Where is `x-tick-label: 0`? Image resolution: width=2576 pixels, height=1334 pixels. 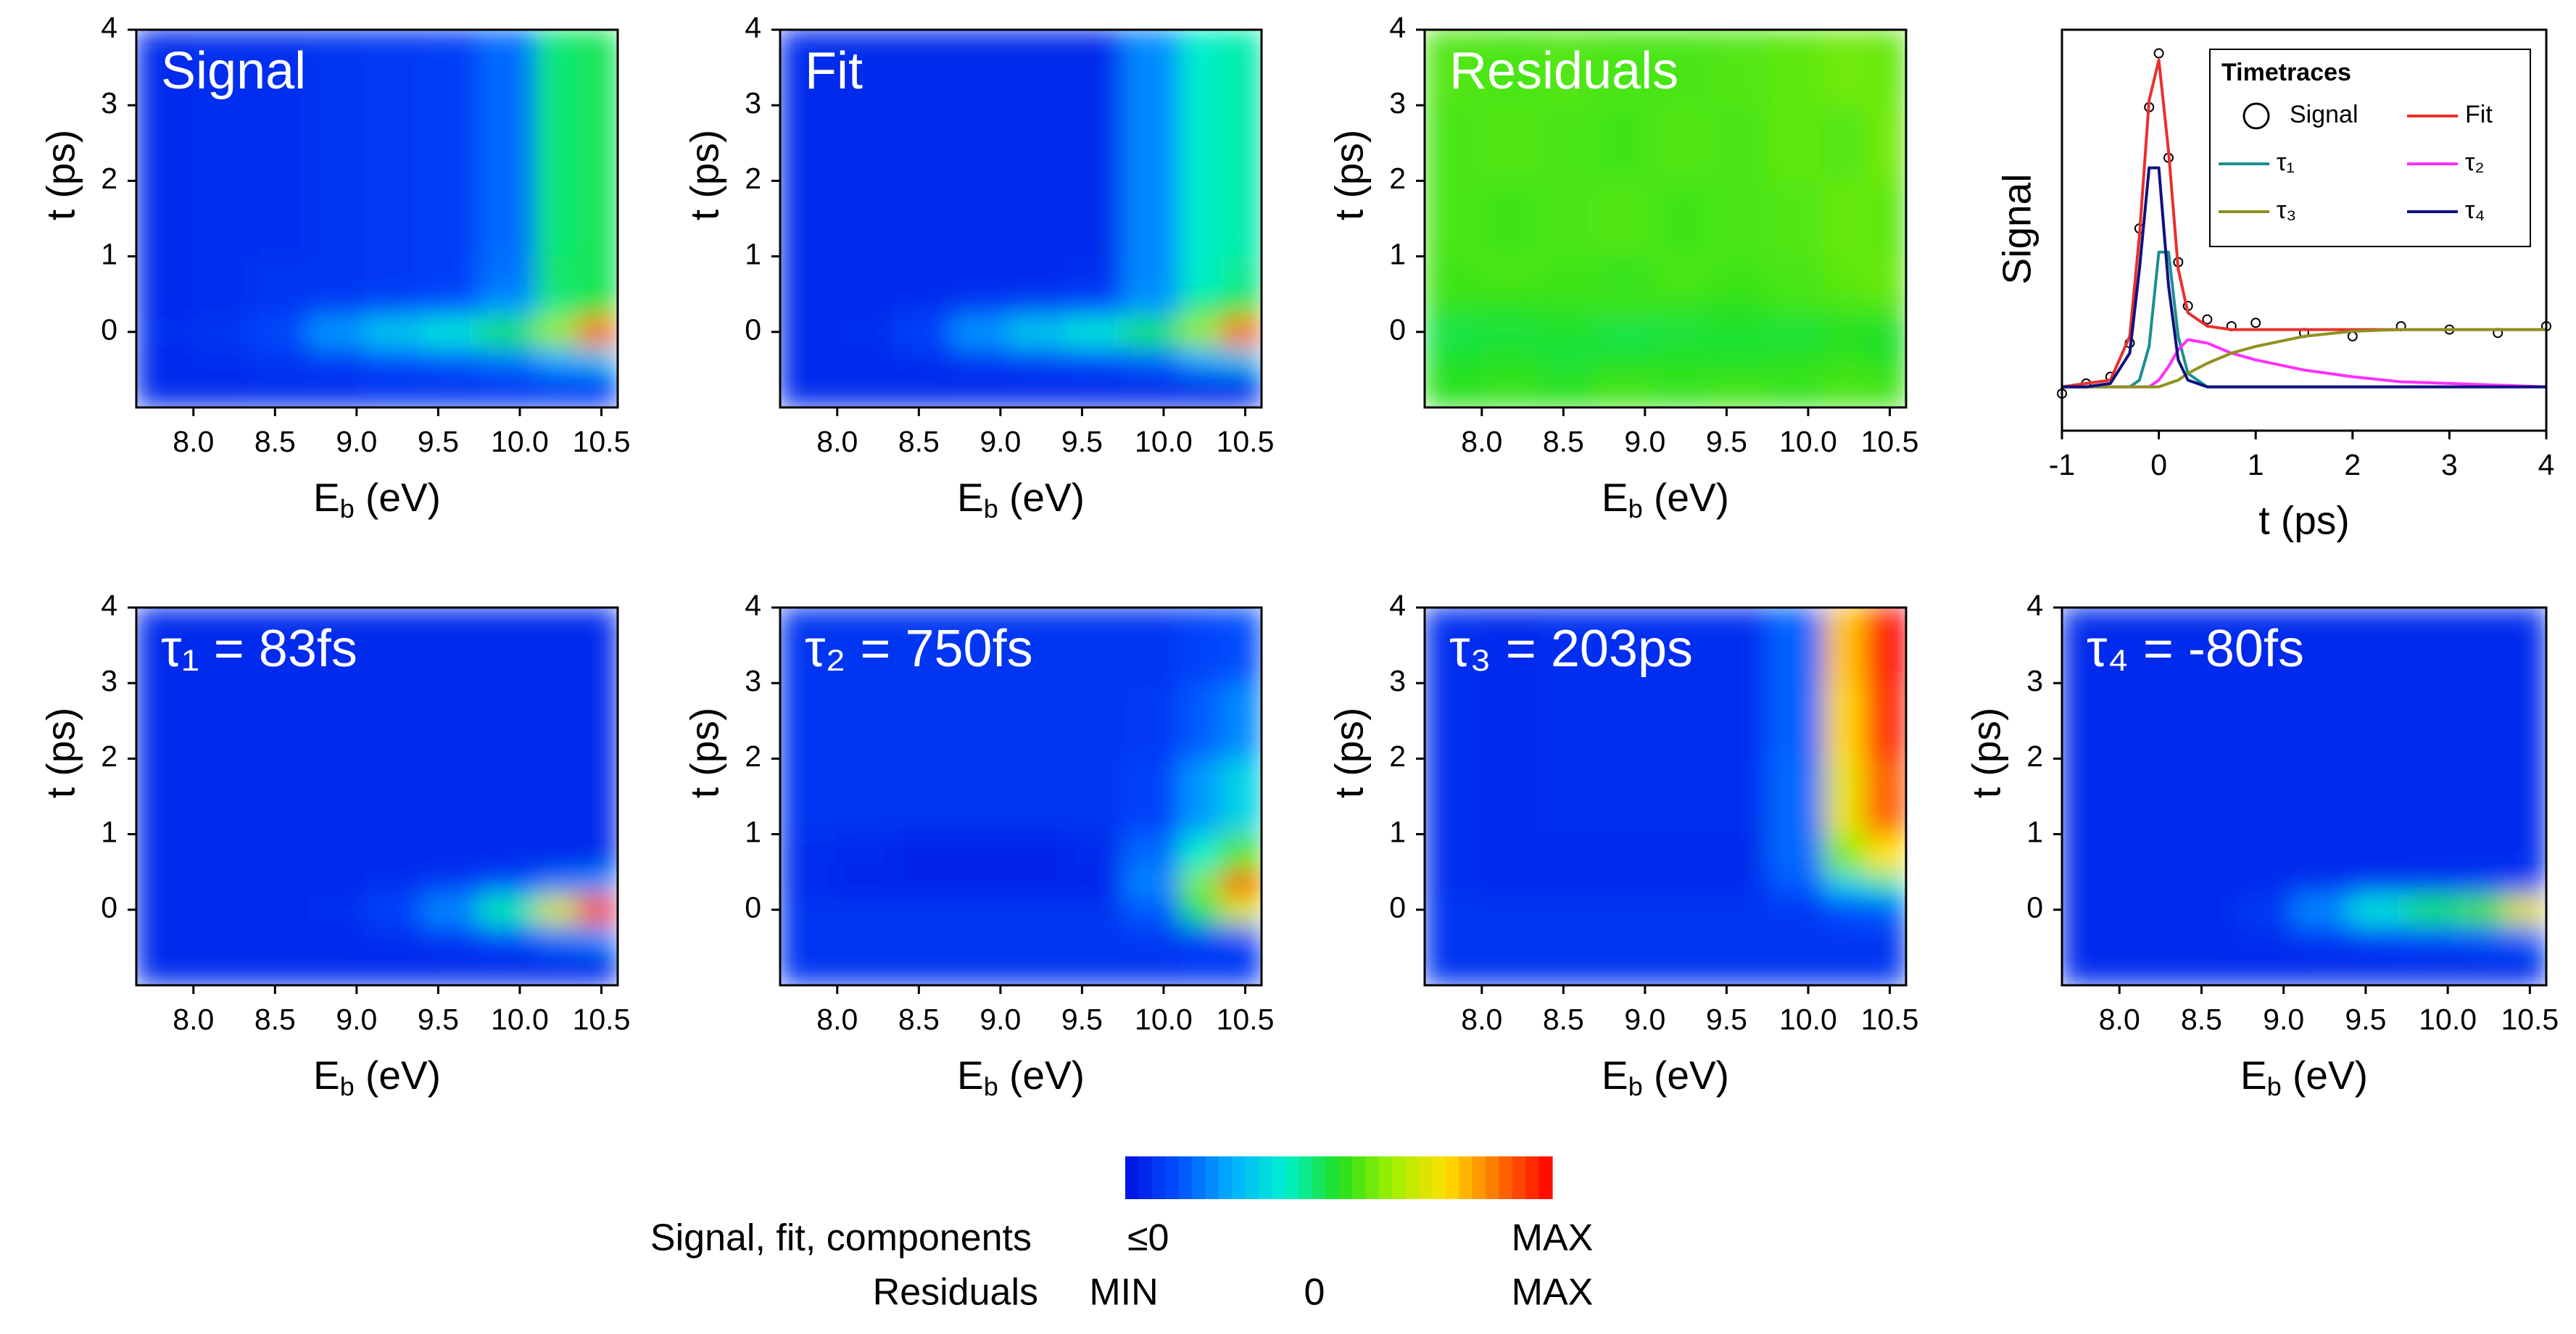 x-tick-label: 0 is located at coordinates (2159, 464).